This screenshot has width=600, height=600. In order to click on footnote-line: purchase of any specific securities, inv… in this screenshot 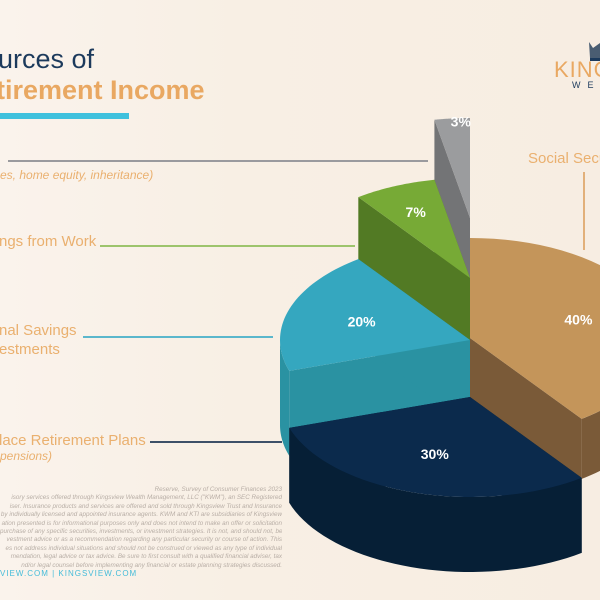, I will do `click(141, 532)`.